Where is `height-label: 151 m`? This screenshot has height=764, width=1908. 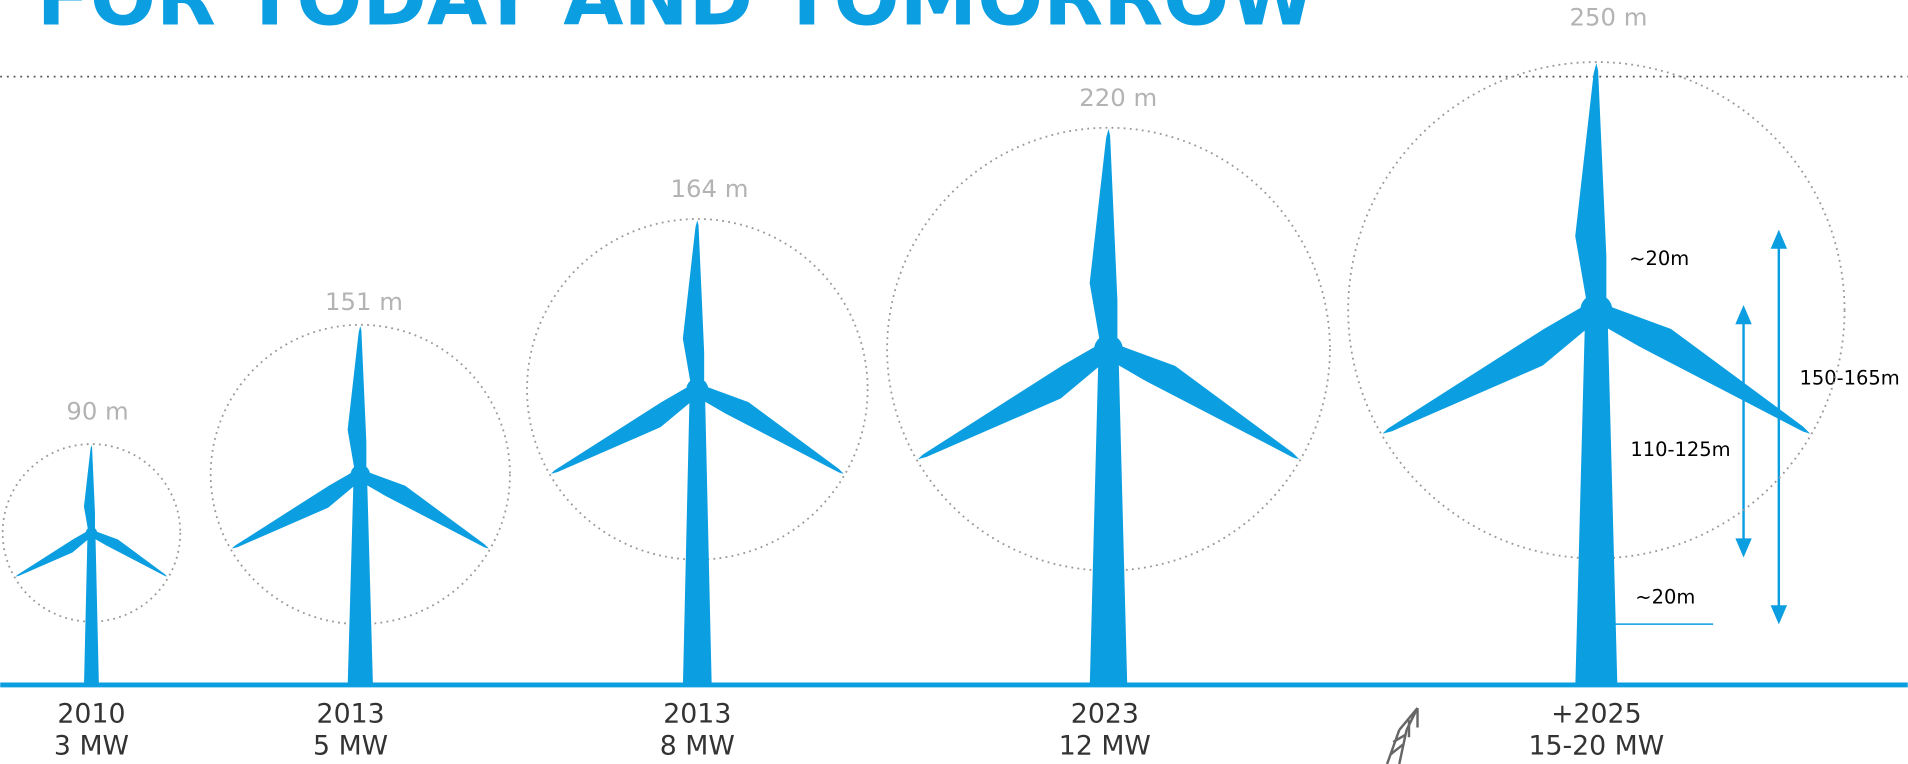 height-label: 151 m is located at coordinates (364, 301).